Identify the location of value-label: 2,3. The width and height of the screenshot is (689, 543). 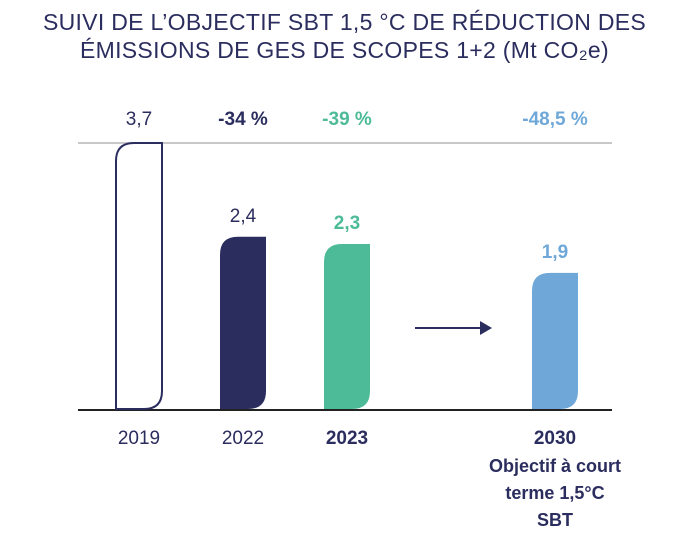
(347, 223).